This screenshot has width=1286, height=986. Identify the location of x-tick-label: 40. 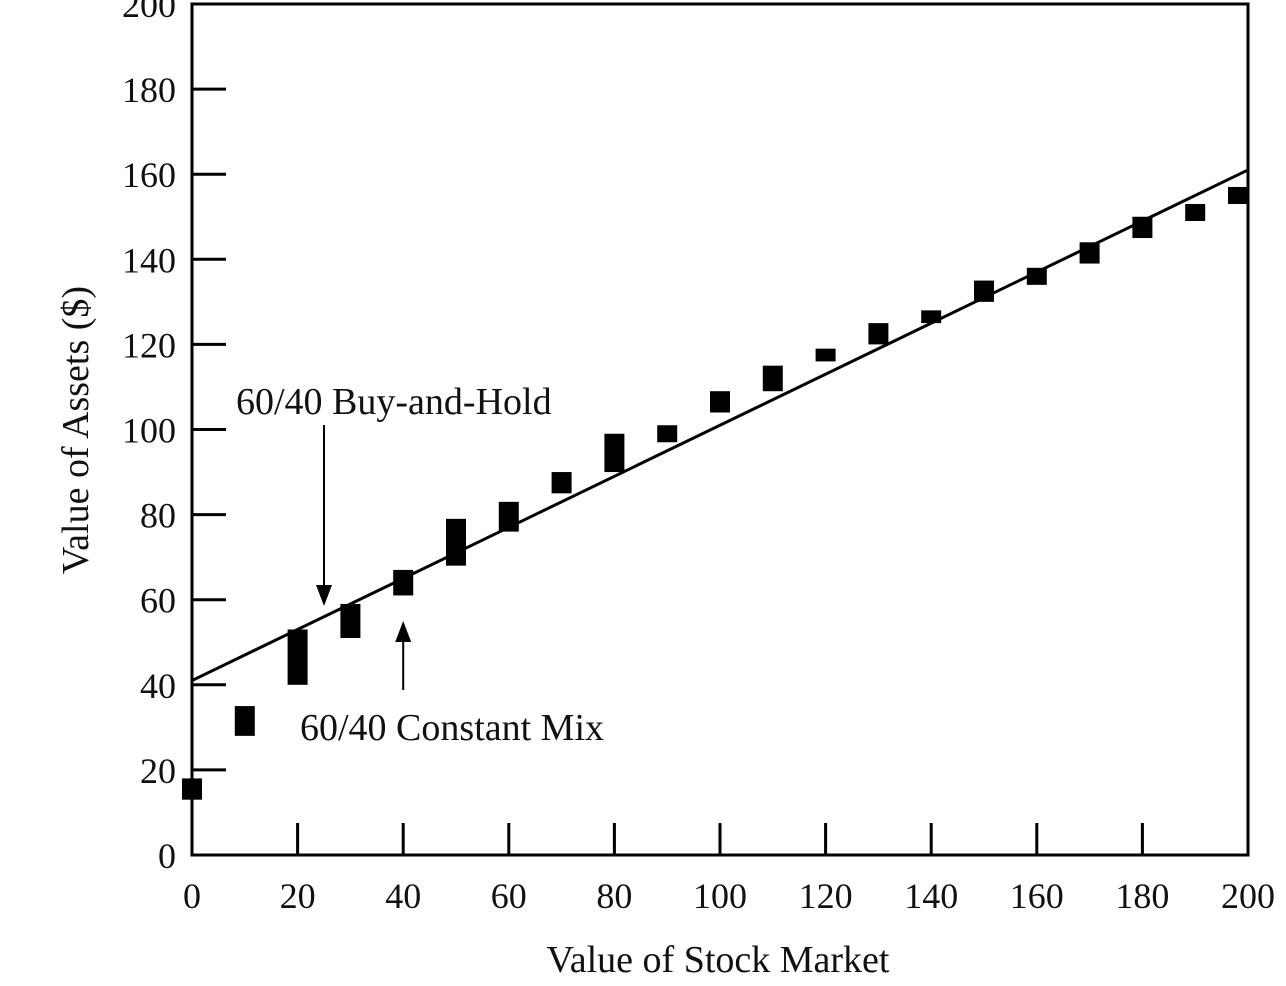
(403, 896).